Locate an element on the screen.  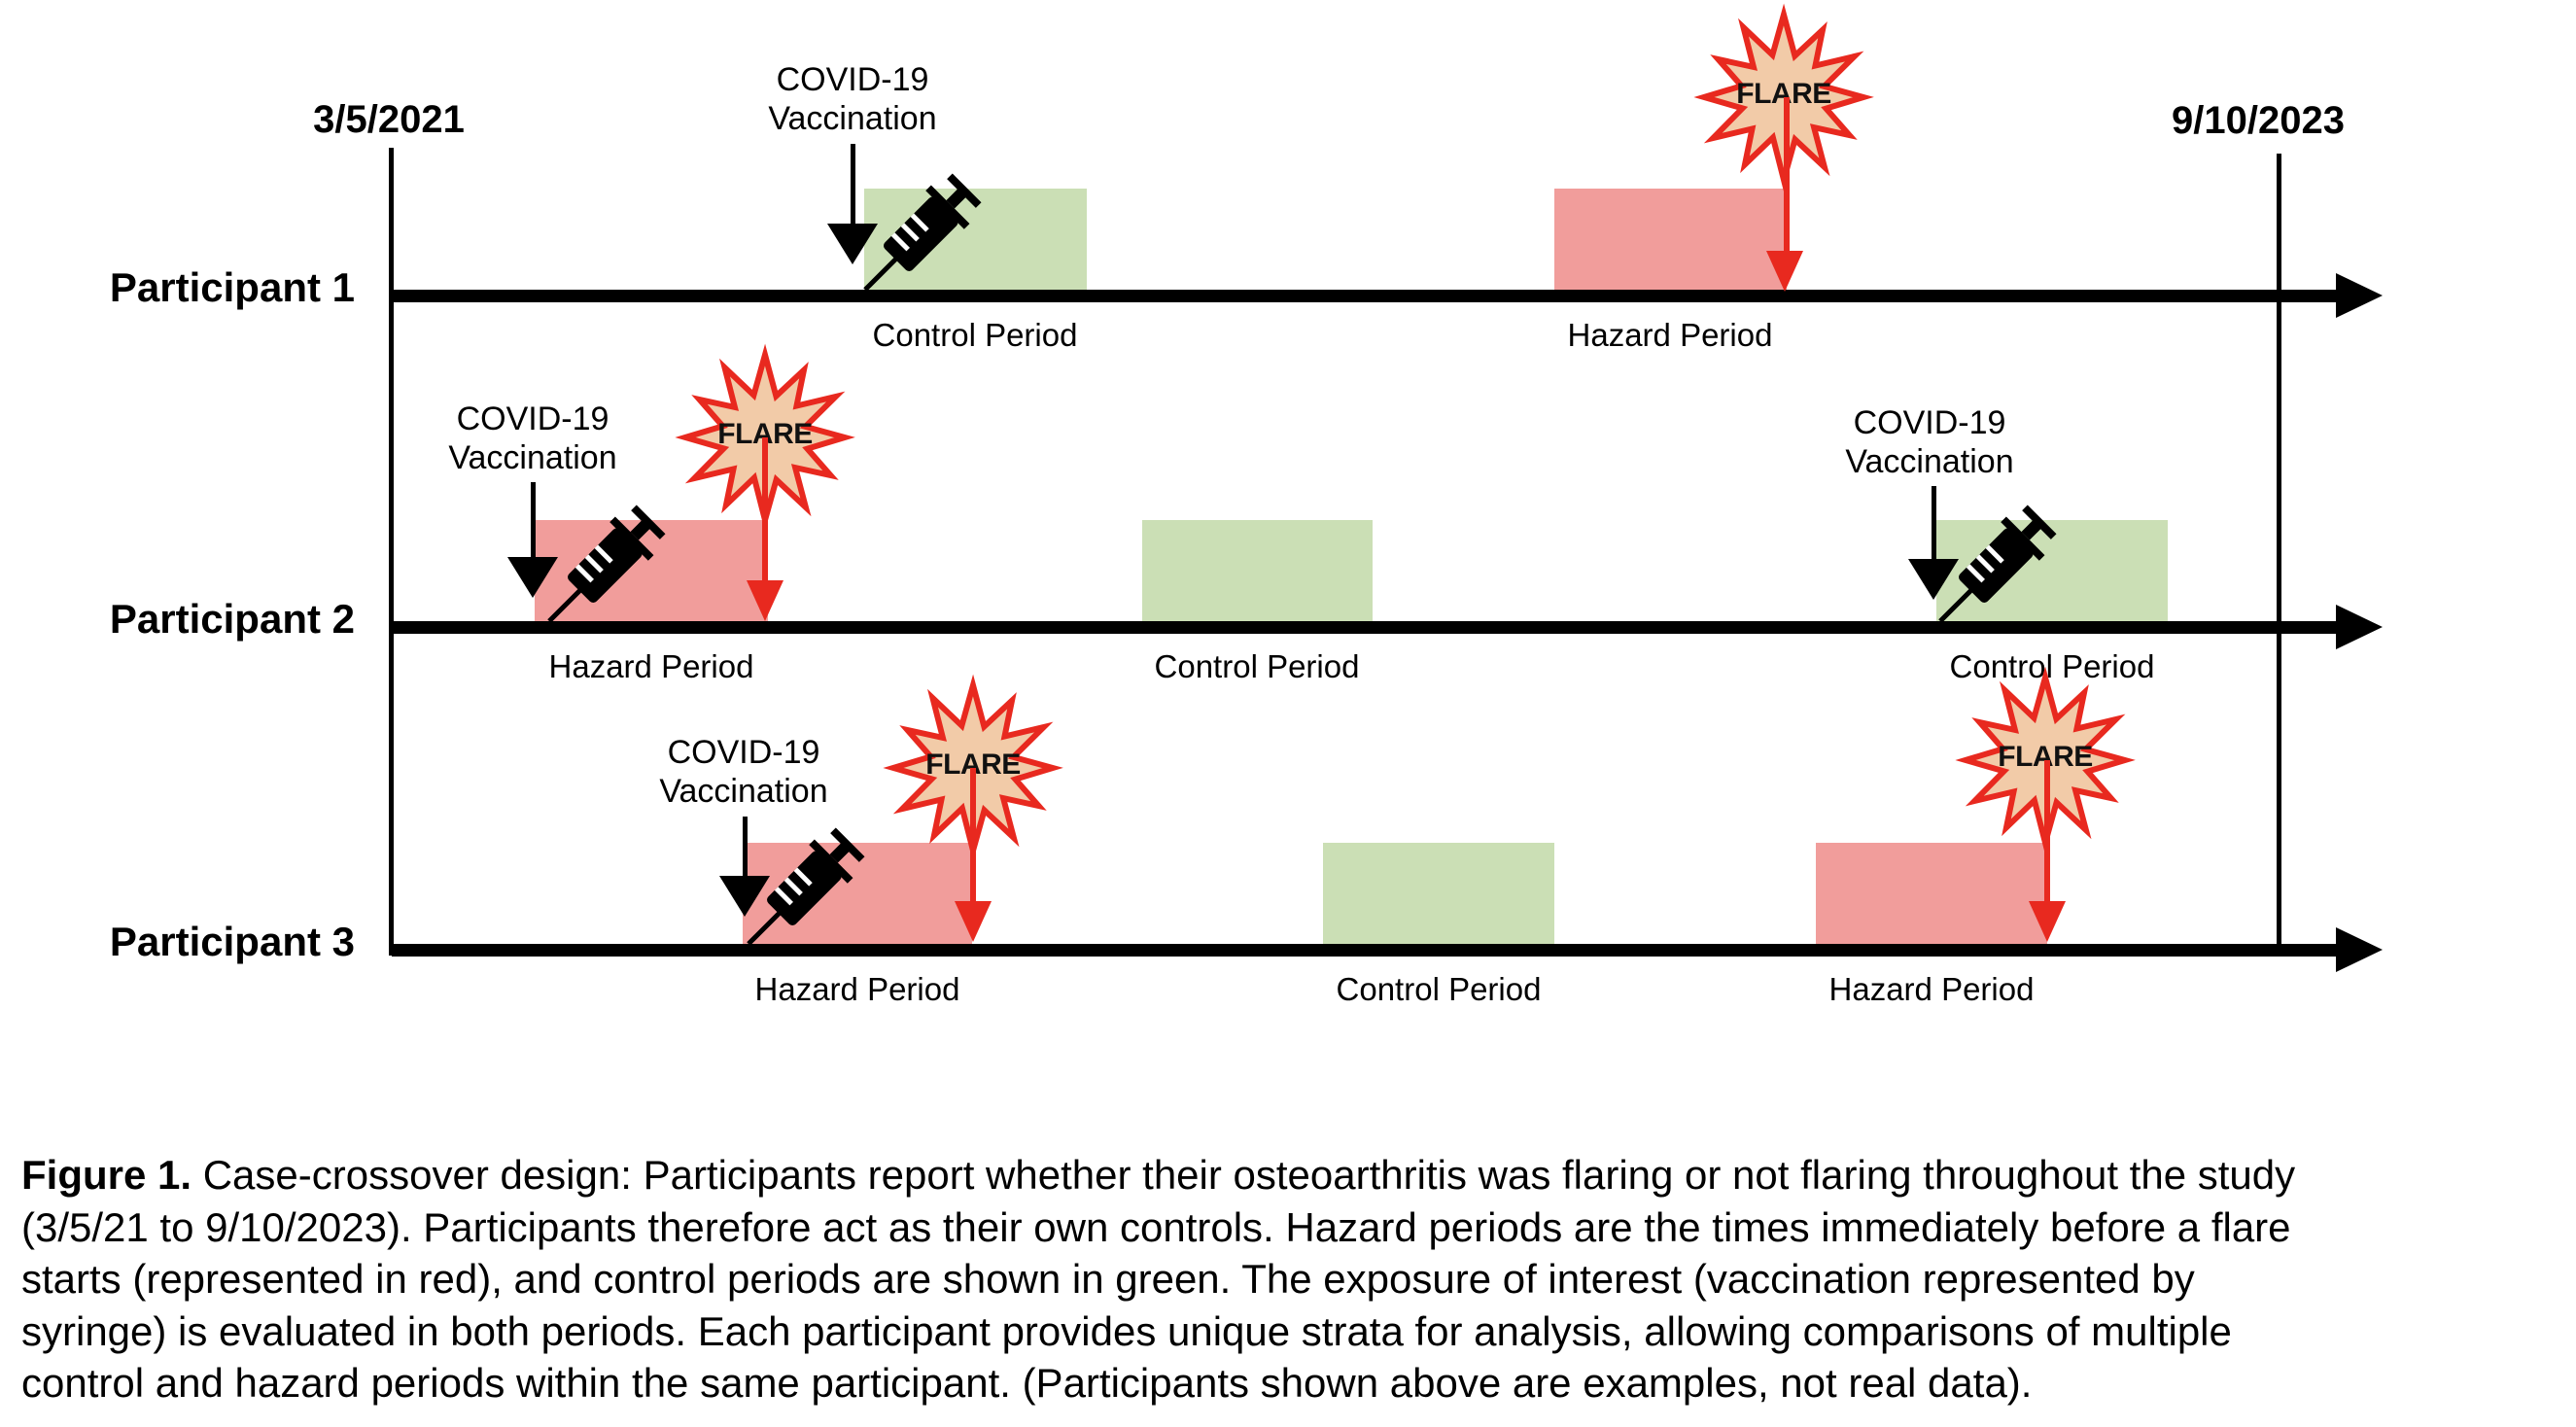
participant-3-flare-arrow-right is located at coordinates (2047, 831).